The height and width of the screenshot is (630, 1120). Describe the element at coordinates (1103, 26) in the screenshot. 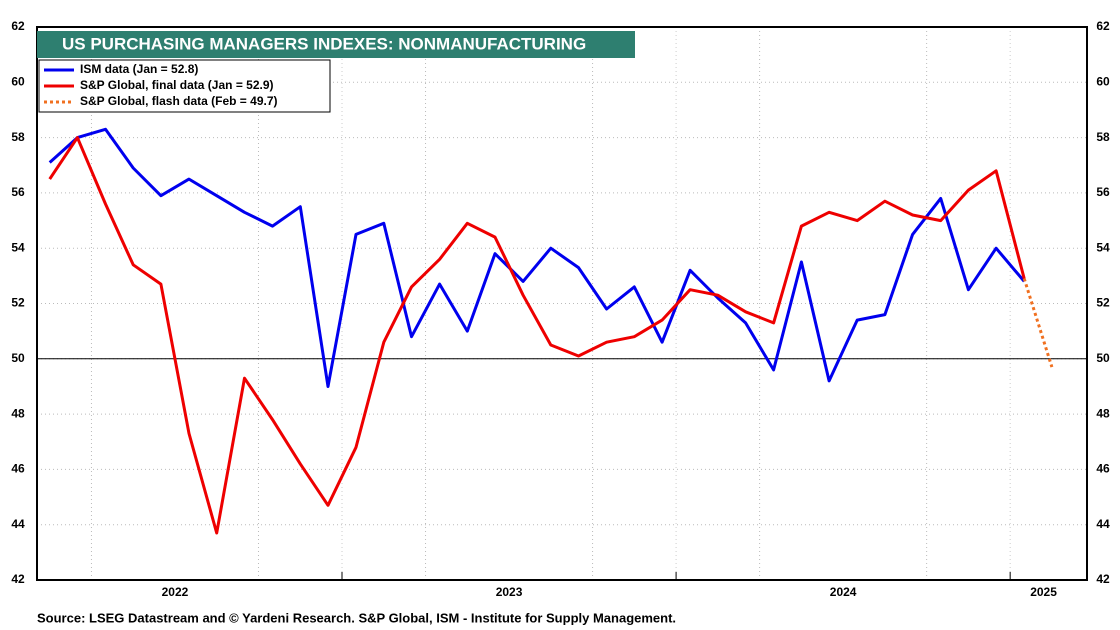

I see `y2-tick-label: 62` at that location.